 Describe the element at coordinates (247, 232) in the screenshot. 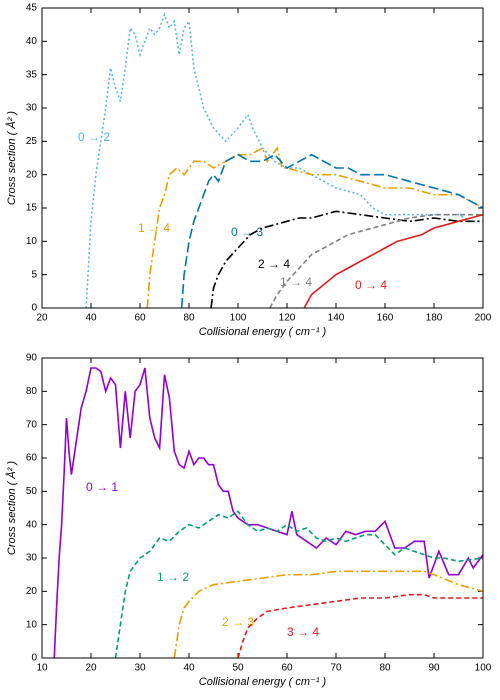

I see `series-label: 0 → 3` at that location.